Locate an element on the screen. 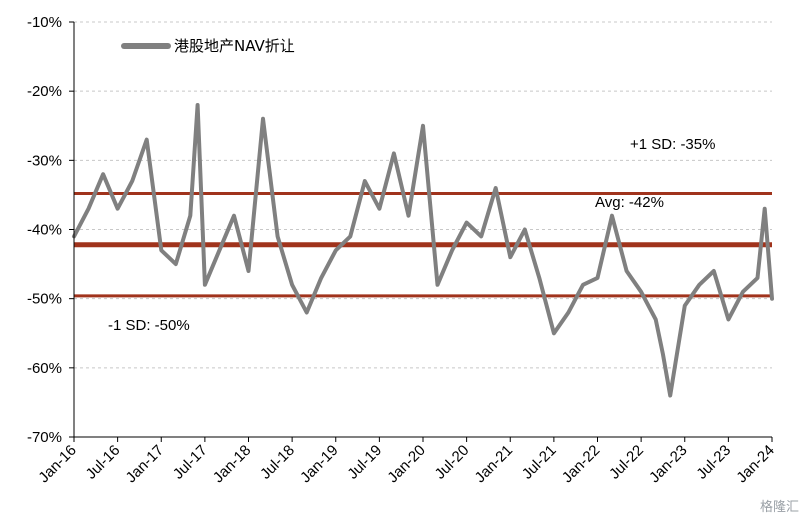 The height and width of the screenshot is (519, 808). reference-label: +1 SD: -35% is located at coordinates (672, 144).